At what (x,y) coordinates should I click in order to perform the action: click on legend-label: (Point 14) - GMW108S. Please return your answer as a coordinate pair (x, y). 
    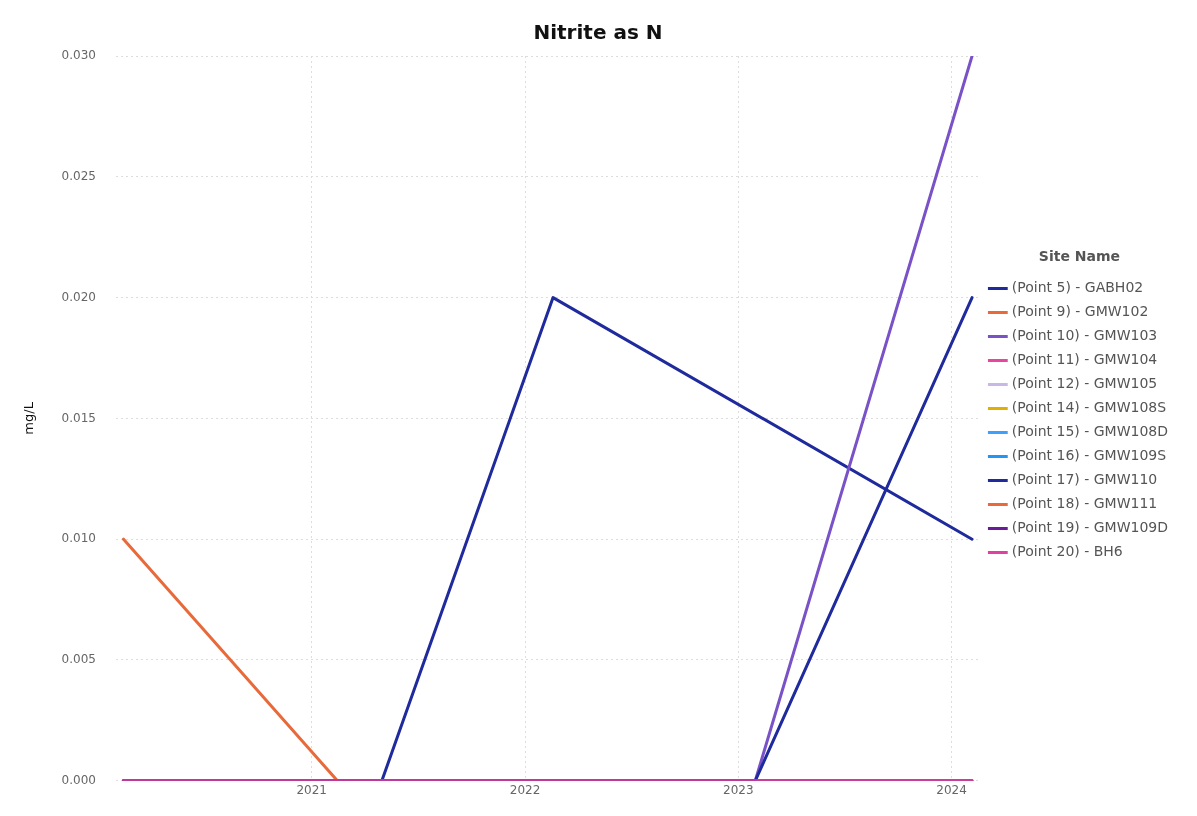
    Looking at the image, I should click on (1089, 407).